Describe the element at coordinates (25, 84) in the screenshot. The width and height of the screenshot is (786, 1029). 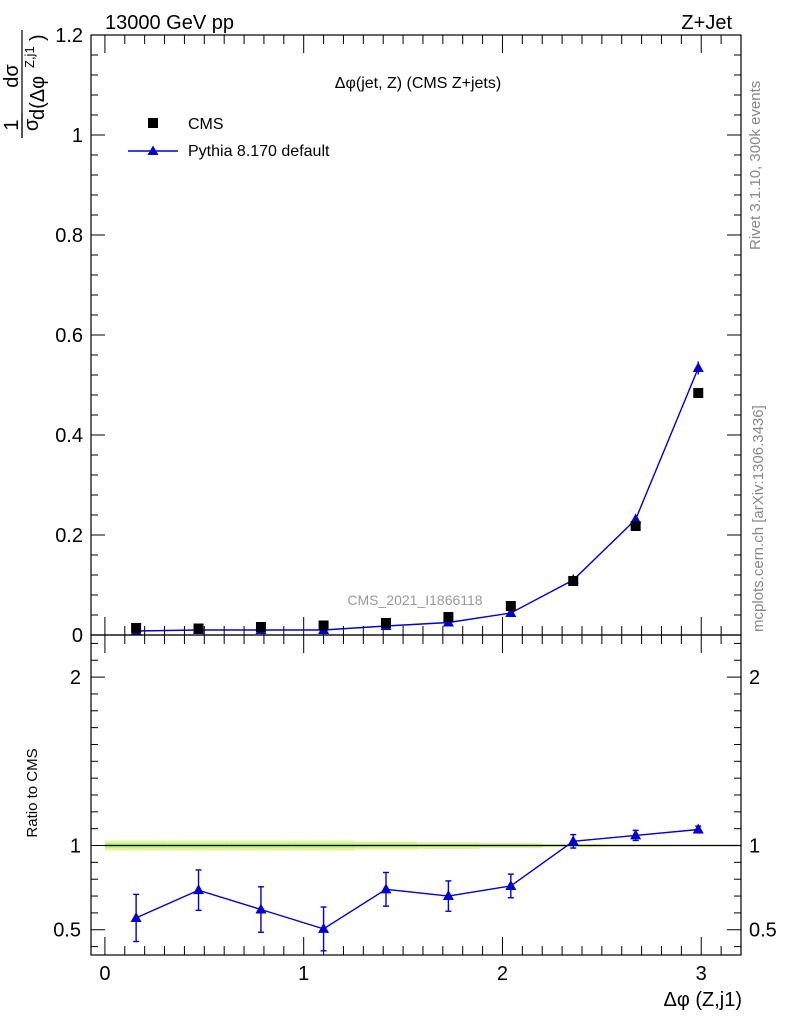
I see `main-y-axis-label: 1 σ dσ d(Δφ Z,j1 )` at that location.